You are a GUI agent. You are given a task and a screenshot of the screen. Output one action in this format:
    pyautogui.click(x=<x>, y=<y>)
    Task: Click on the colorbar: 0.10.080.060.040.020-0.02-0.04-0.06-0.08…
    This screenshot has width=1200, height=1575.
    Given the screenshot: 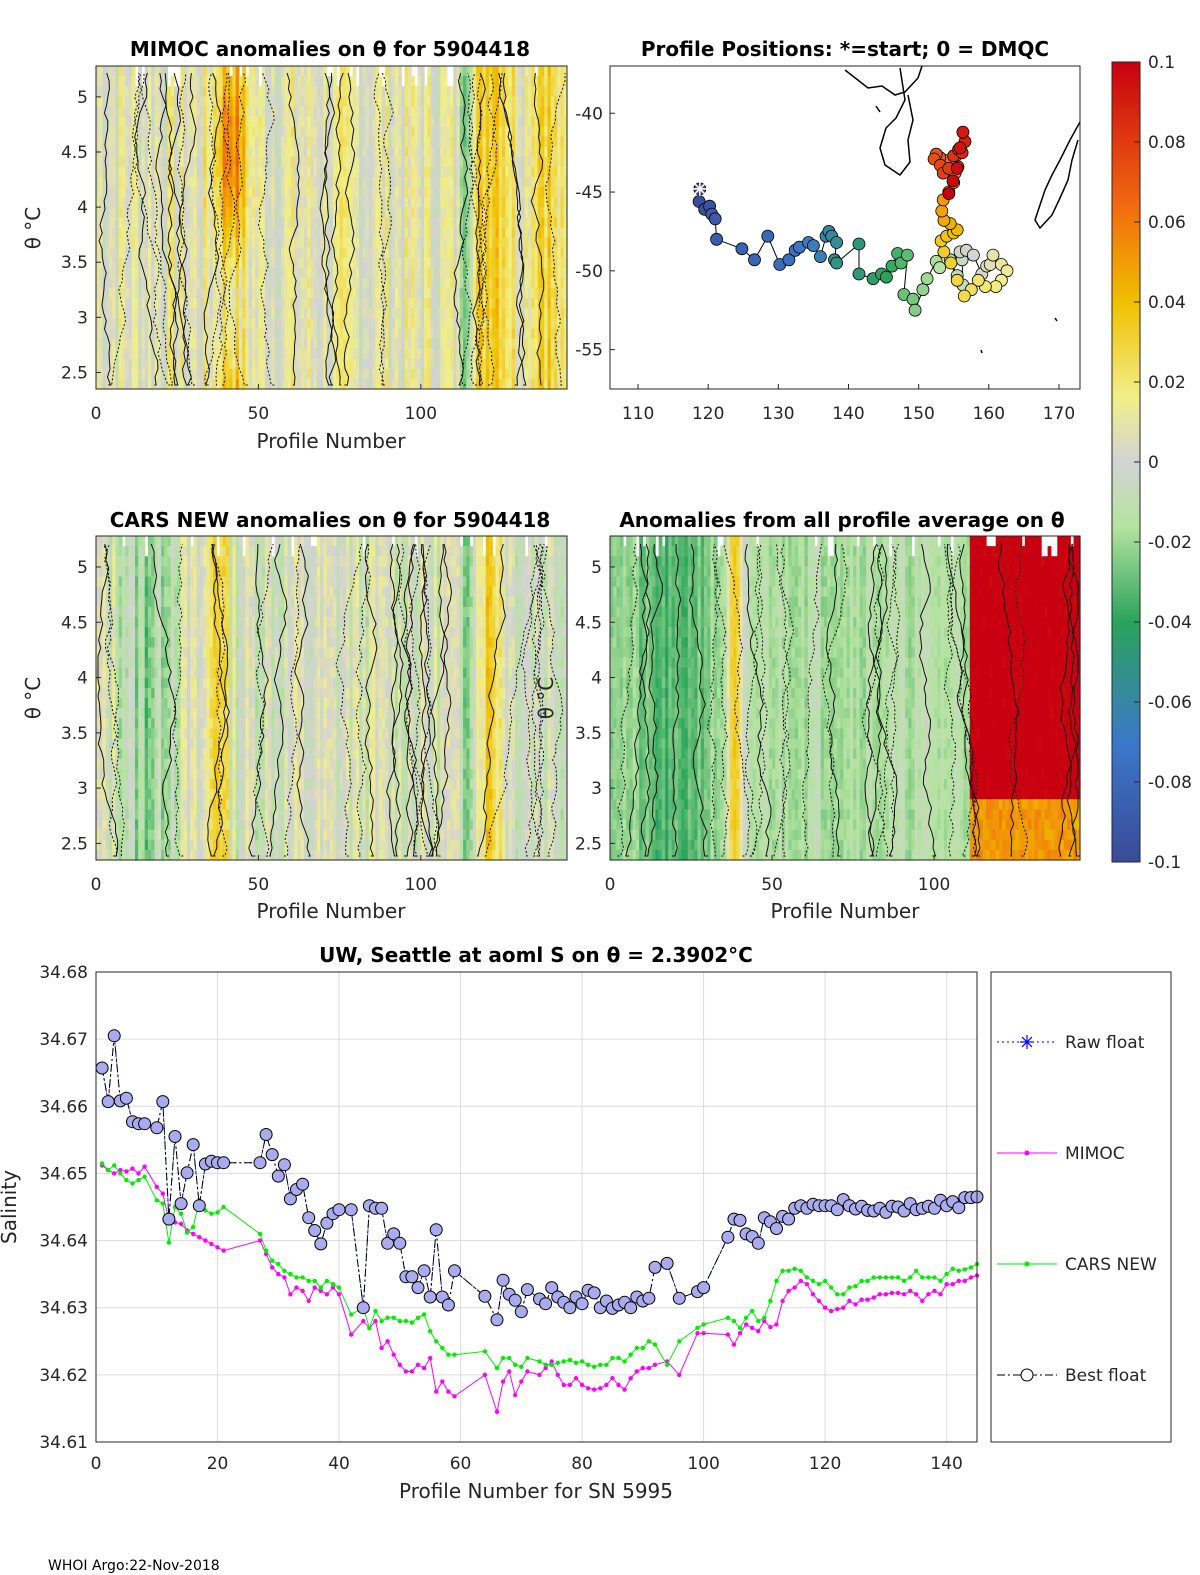 What is the action you would take?
    pyautogui.click(x=1151, y=463)
    